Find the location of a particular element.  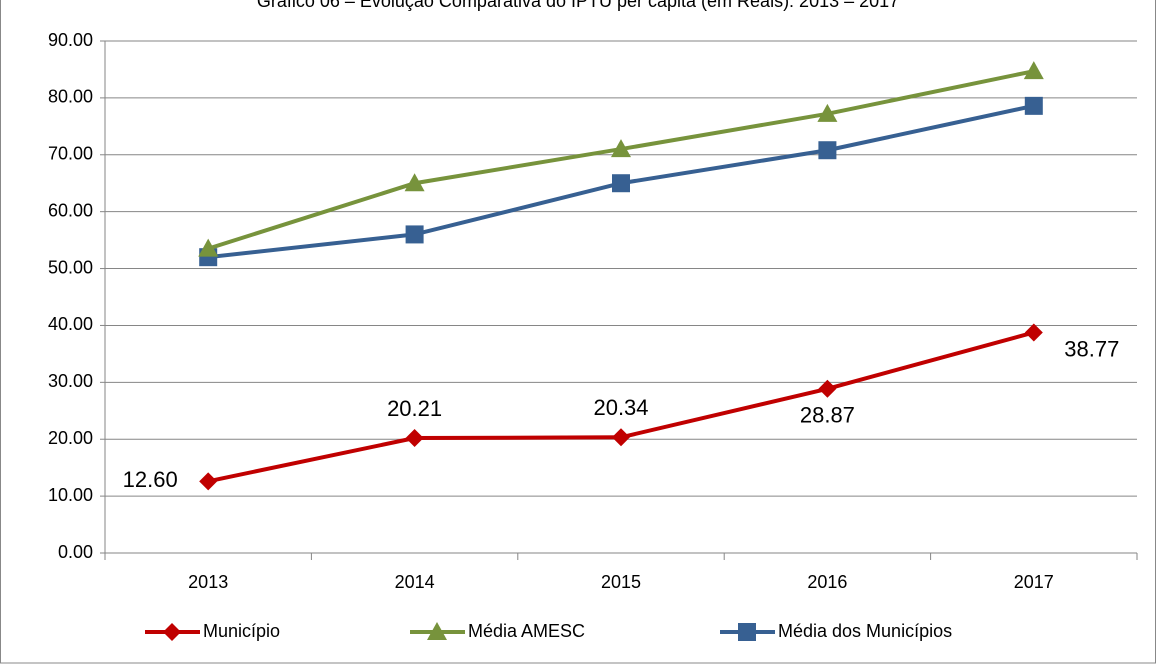

y-tick-label: 10.00 is located at coordinates (70, 495).